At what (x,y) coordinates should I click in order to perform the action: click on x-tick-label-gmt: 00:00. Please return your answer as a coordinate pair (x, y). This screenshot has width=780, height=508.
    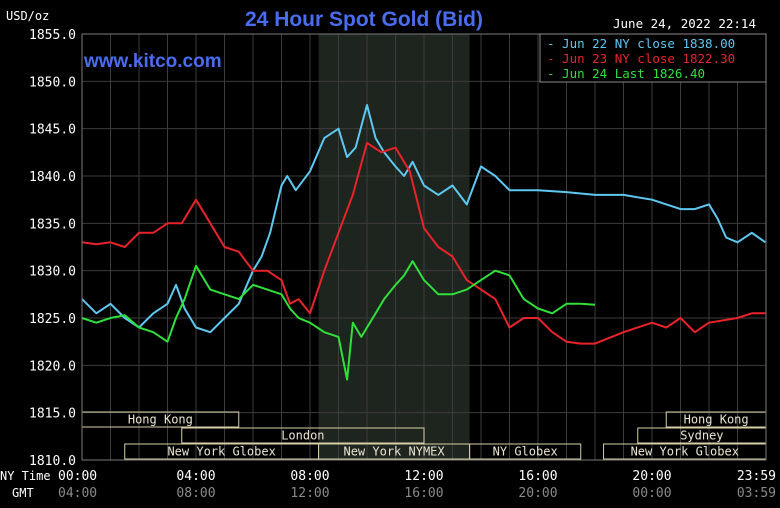
    Looking at the image, I should click on (651, 493).